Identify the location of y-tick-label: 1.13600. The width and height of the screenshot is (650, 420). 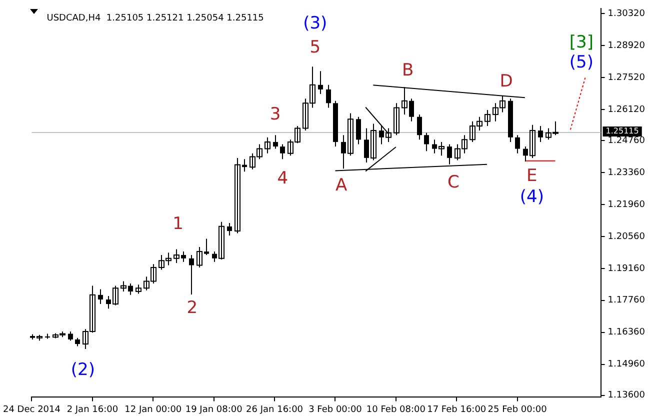
(627, 395).